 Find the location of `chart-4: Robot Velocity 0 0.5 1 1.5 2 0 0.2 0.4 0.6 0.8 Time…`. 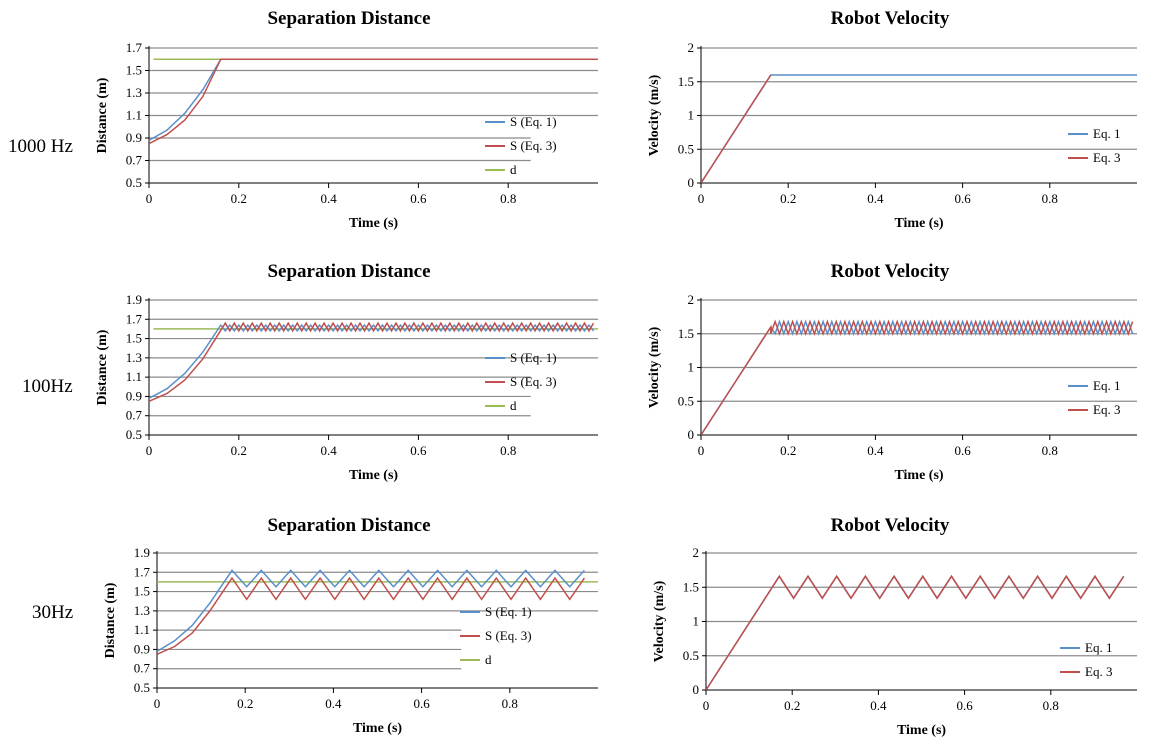

chart-4: Robot Velocity 0 0.5 1 1.5 2 0 0.2 0.4 0.6 0.8 Time… is located at coordinates (892, 372).